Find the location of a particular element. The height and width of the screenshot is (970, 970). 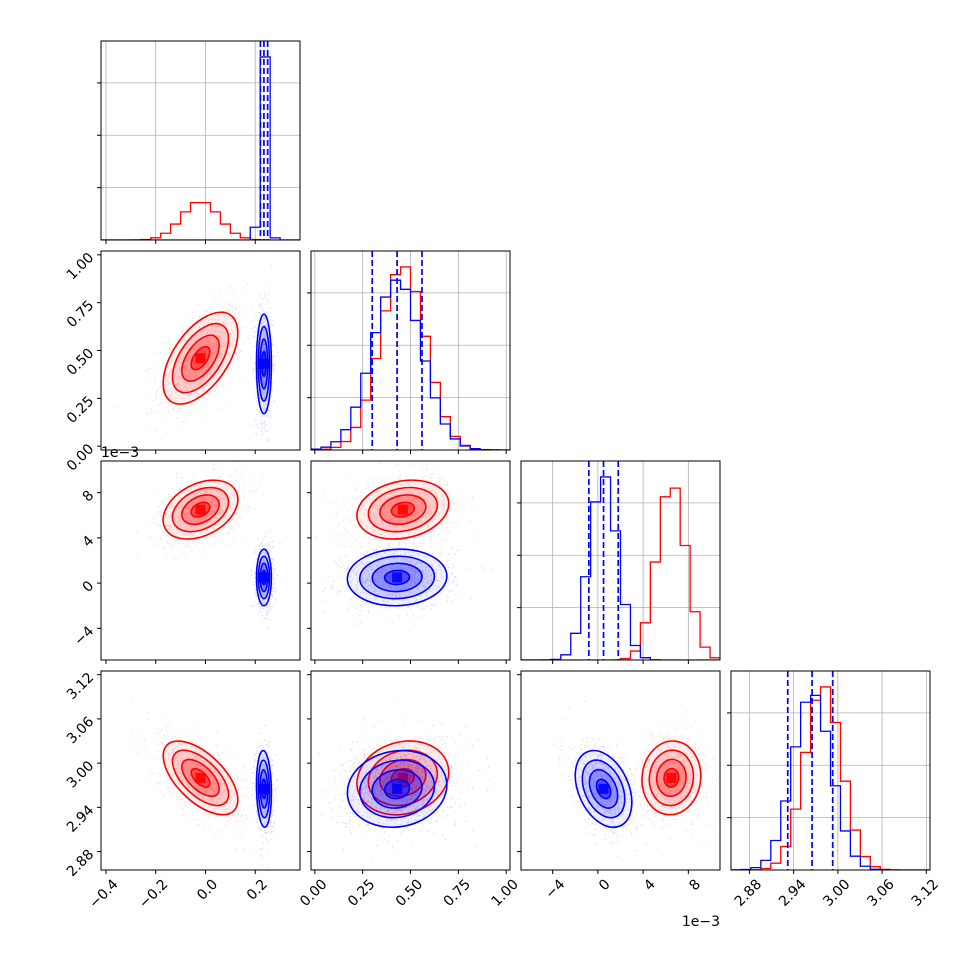

y-tick-label: 3.06 is located at coordinates (80, 730).